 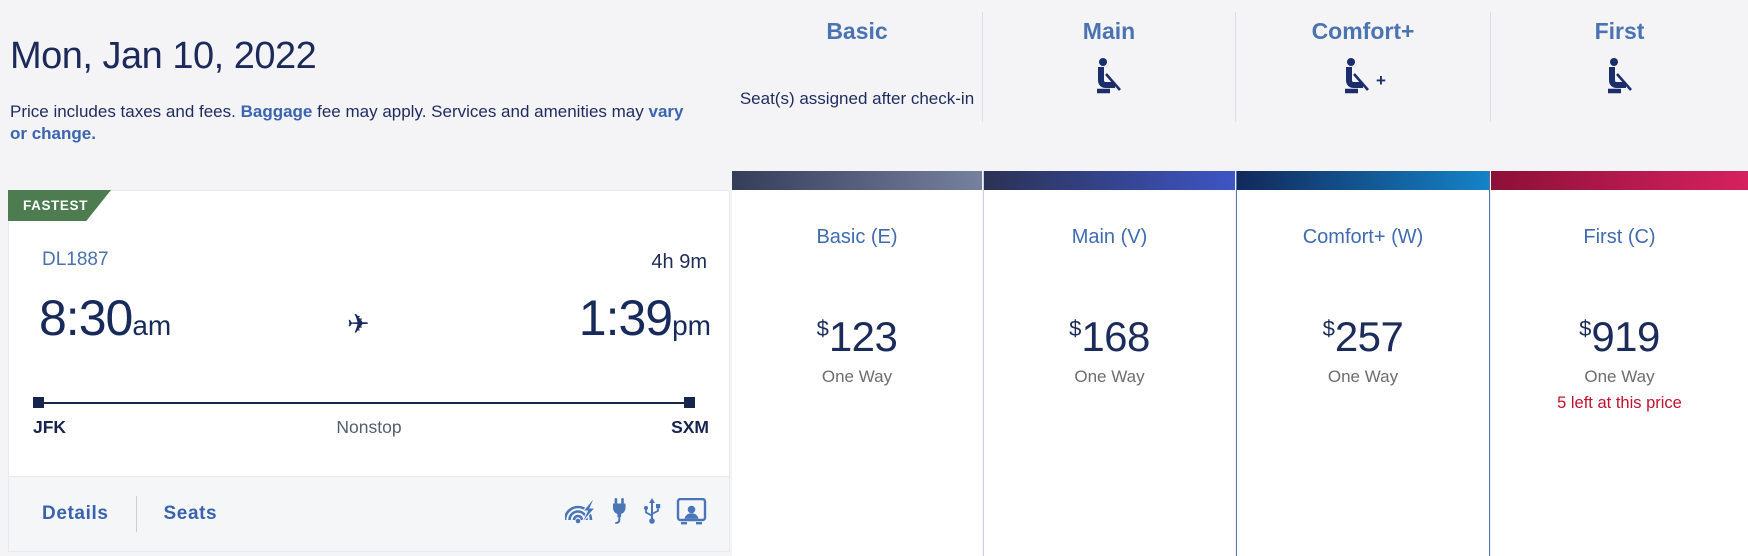 I want to click on power-icon, so click(x=619, y=514).